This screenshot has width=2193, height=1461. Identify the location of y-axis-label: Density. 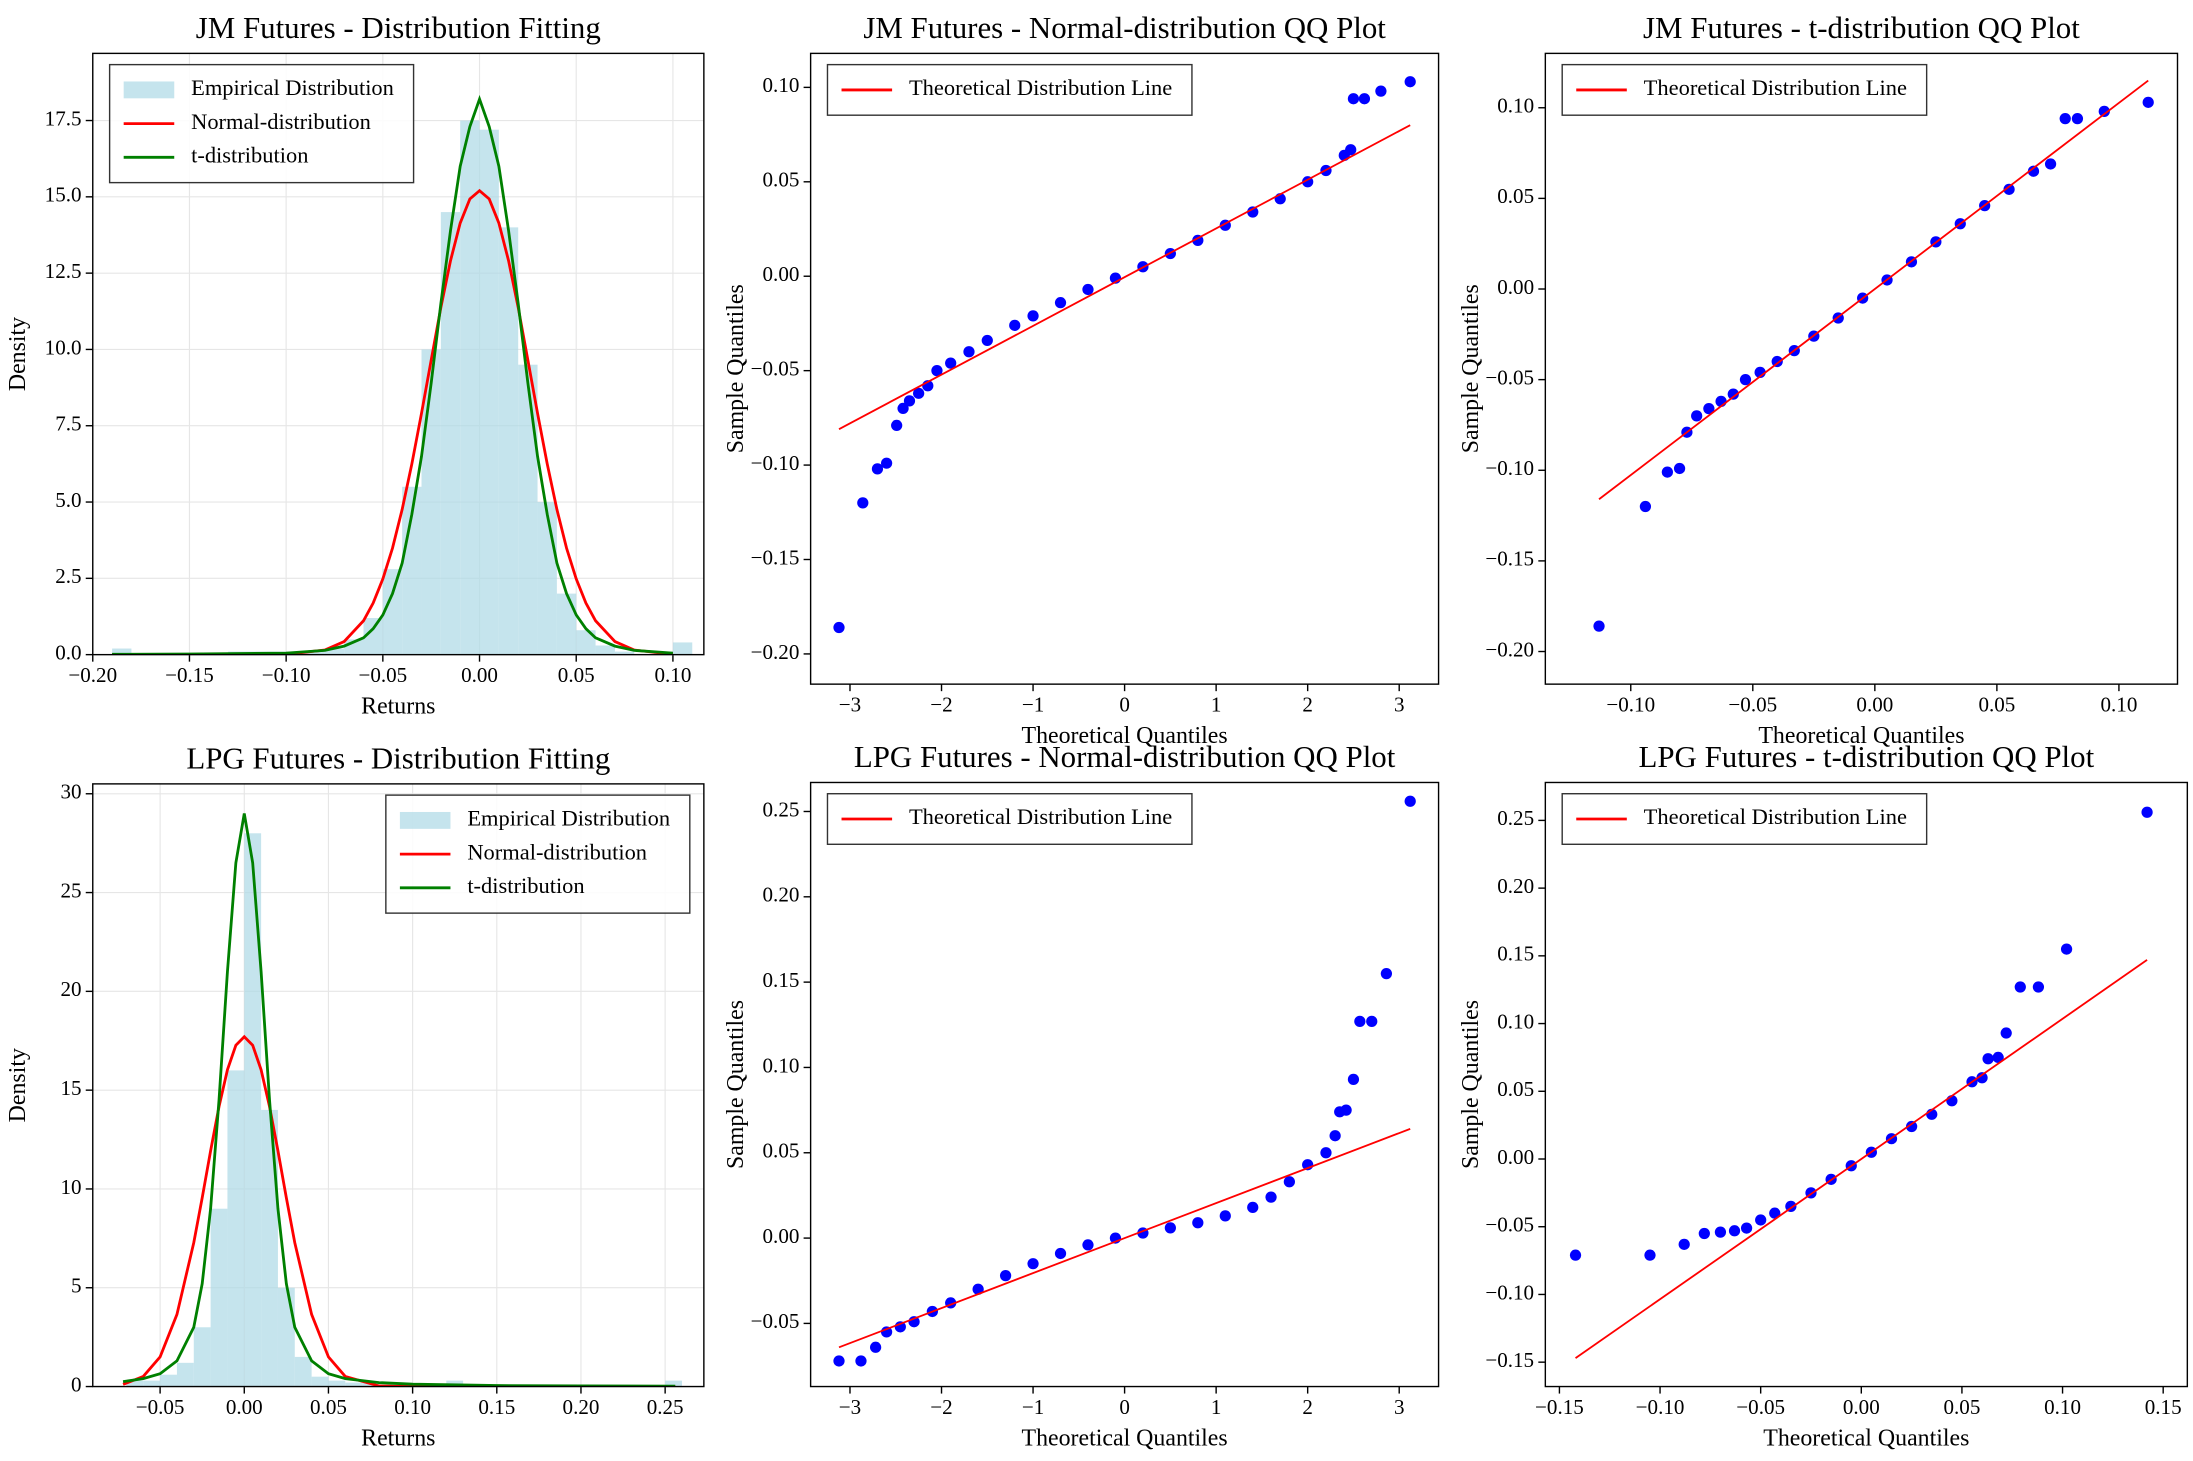
(18, 354).